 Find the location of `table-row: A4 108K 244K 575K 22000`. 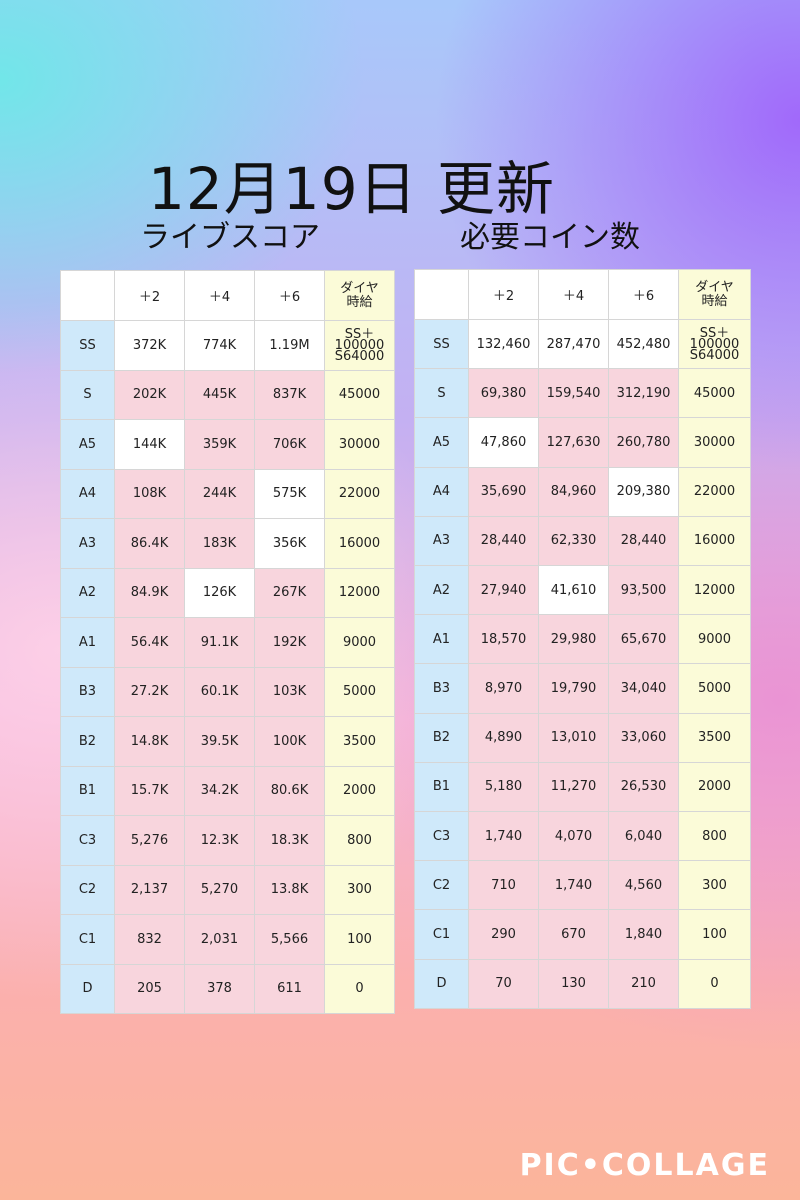

table-row: A4 108K 244K 575K 22000 is located at coordinates (227, 493).